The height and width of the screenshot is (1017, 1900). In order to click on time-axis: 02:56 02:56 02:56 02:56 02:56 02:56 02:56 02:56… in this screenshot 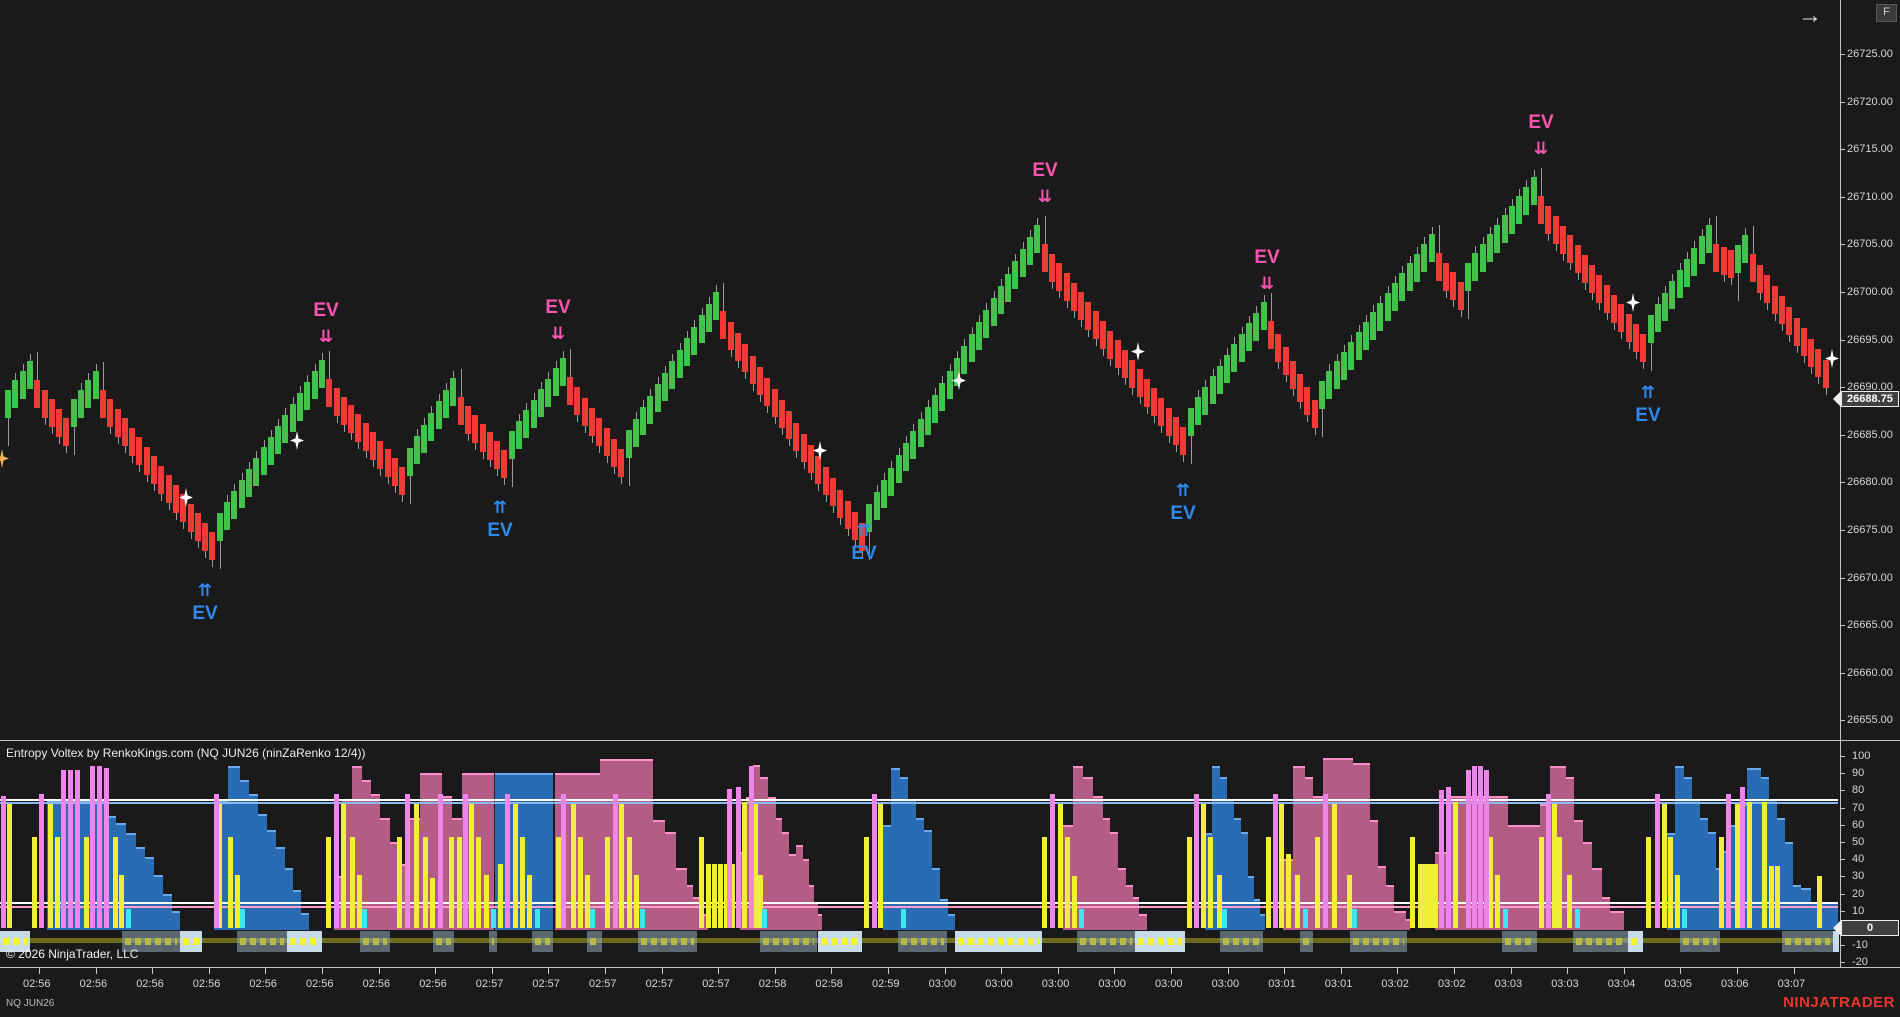, I will do `click(950, 982)`.